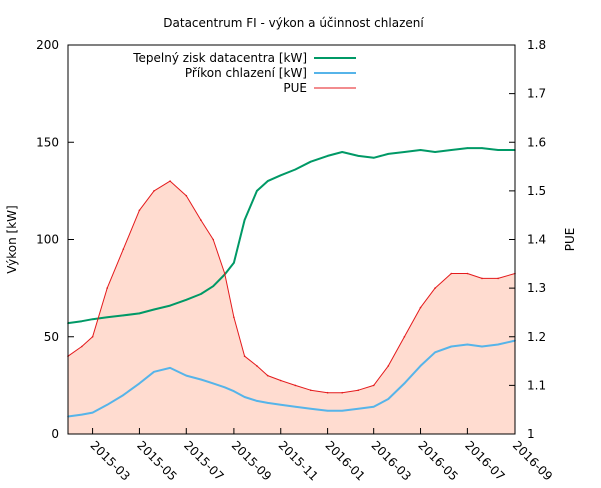 The height and width of the screenshot is (488, 601). Describe the element at coordinates (532, 460) in the screenshot. I see `x-tick-label: 2016-09` at that location.